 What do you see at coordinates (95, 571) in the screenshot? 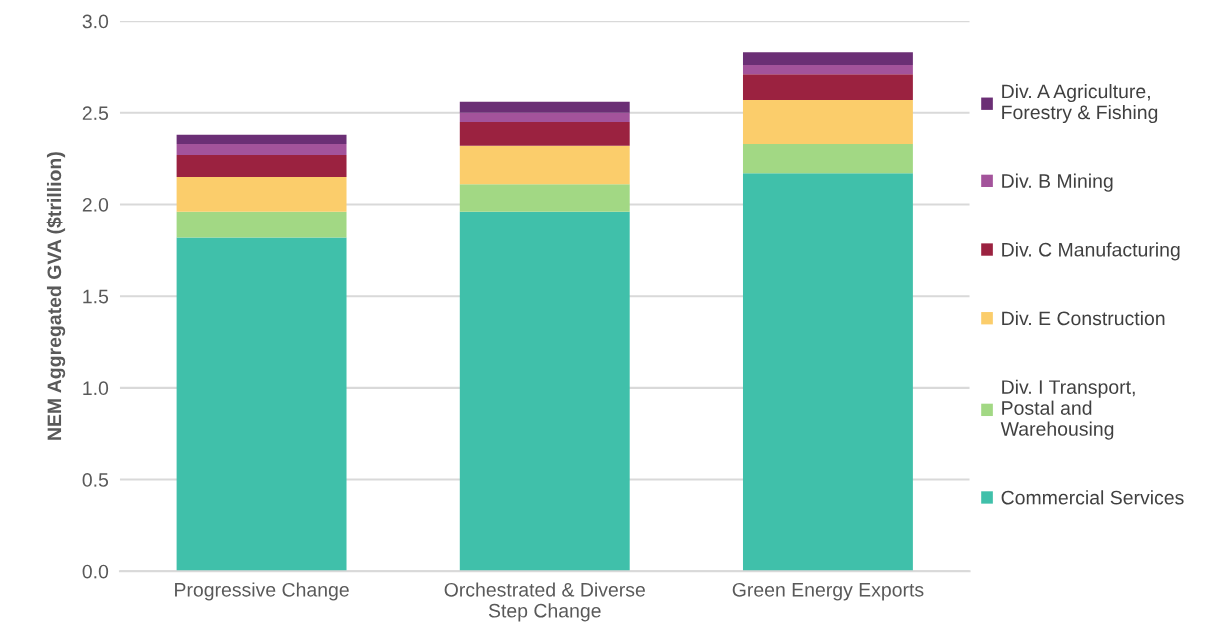
I see `y-tick-label: 0.0` at bounding box center [95, 571].